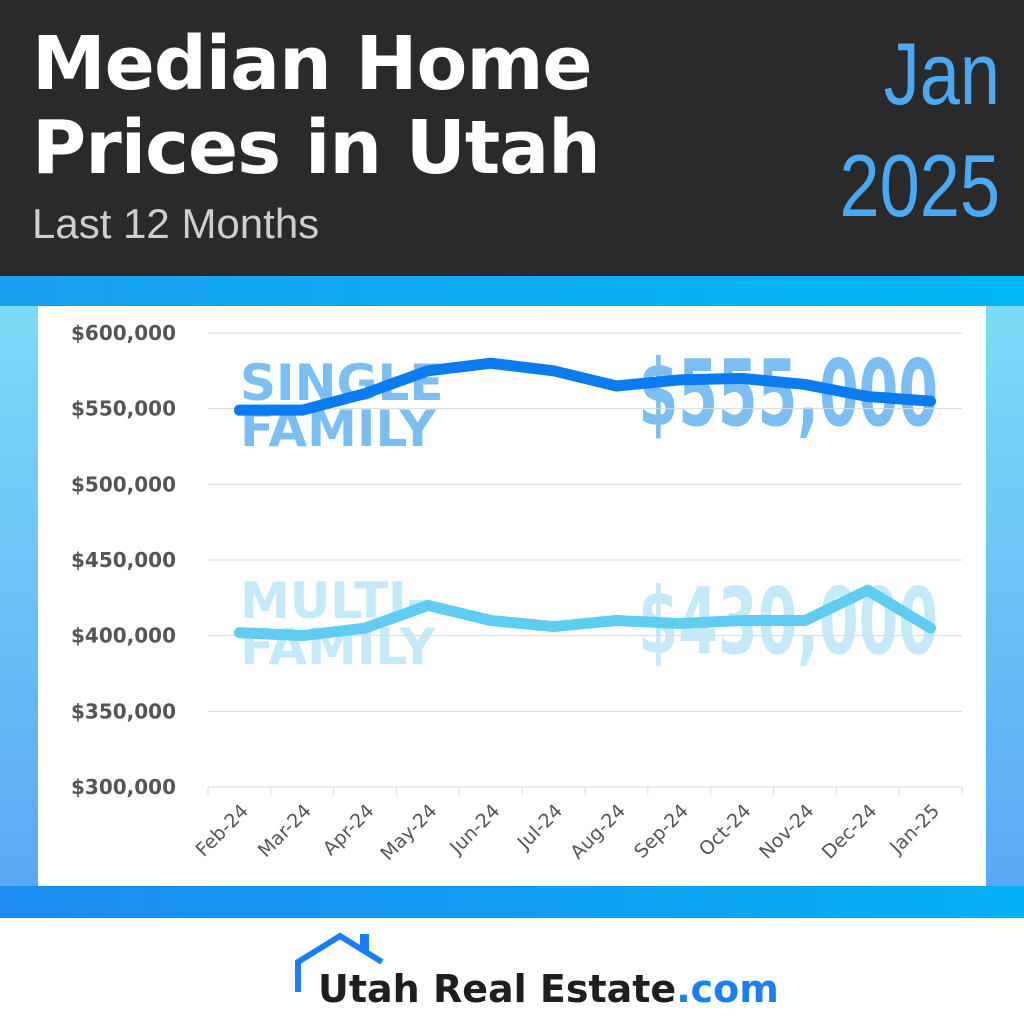 The width and height of the screenshot is (1024, 1024). Describe the element at coordinates (497, 989) in the screenshot. I see `brand-name: Utah Real Estate` at that location.